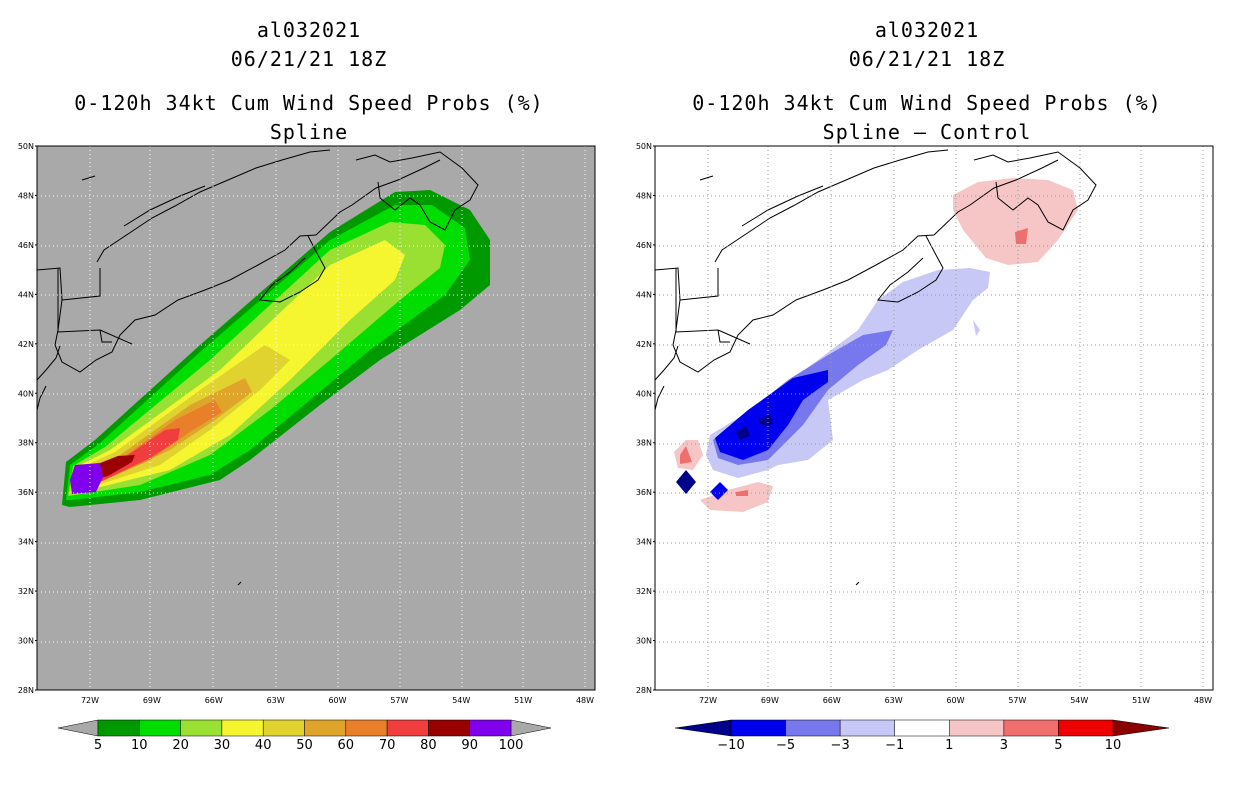 This screenshot has height=800, width=1236. I want to click on colorbar-label: −5, so click(785, 745).